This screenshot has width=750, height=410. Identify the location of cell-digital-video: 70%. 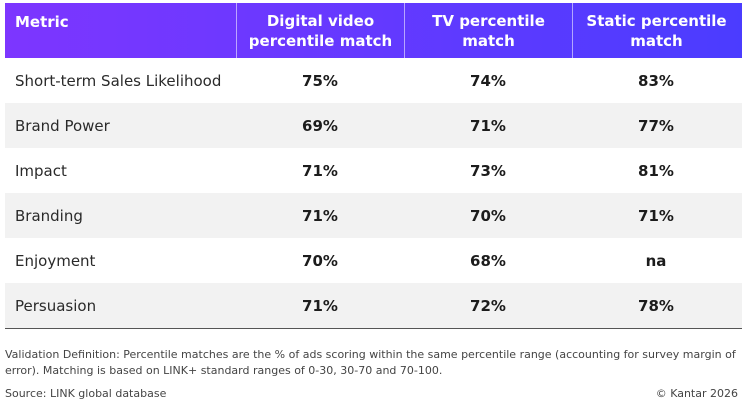
(320, 260).